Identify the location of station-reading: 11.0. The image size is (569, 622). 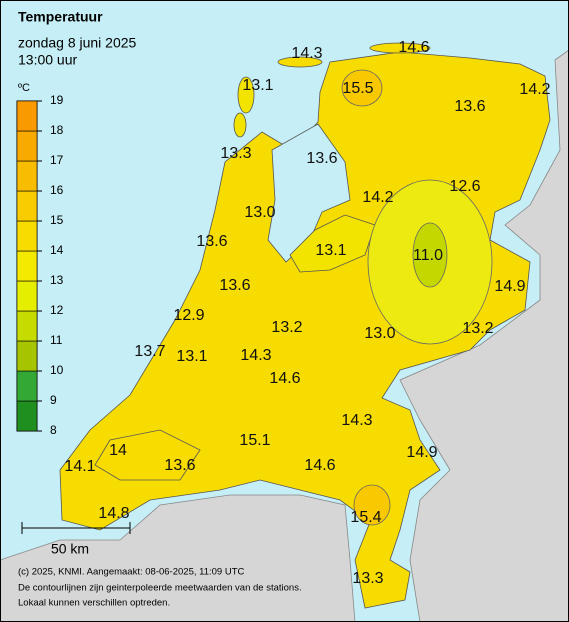
(428, 255).